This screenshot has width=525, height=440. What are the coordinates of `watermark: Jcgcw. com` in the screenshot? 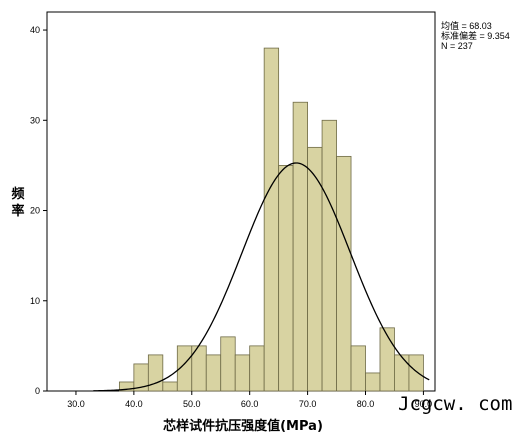 It's located at (455, 404).